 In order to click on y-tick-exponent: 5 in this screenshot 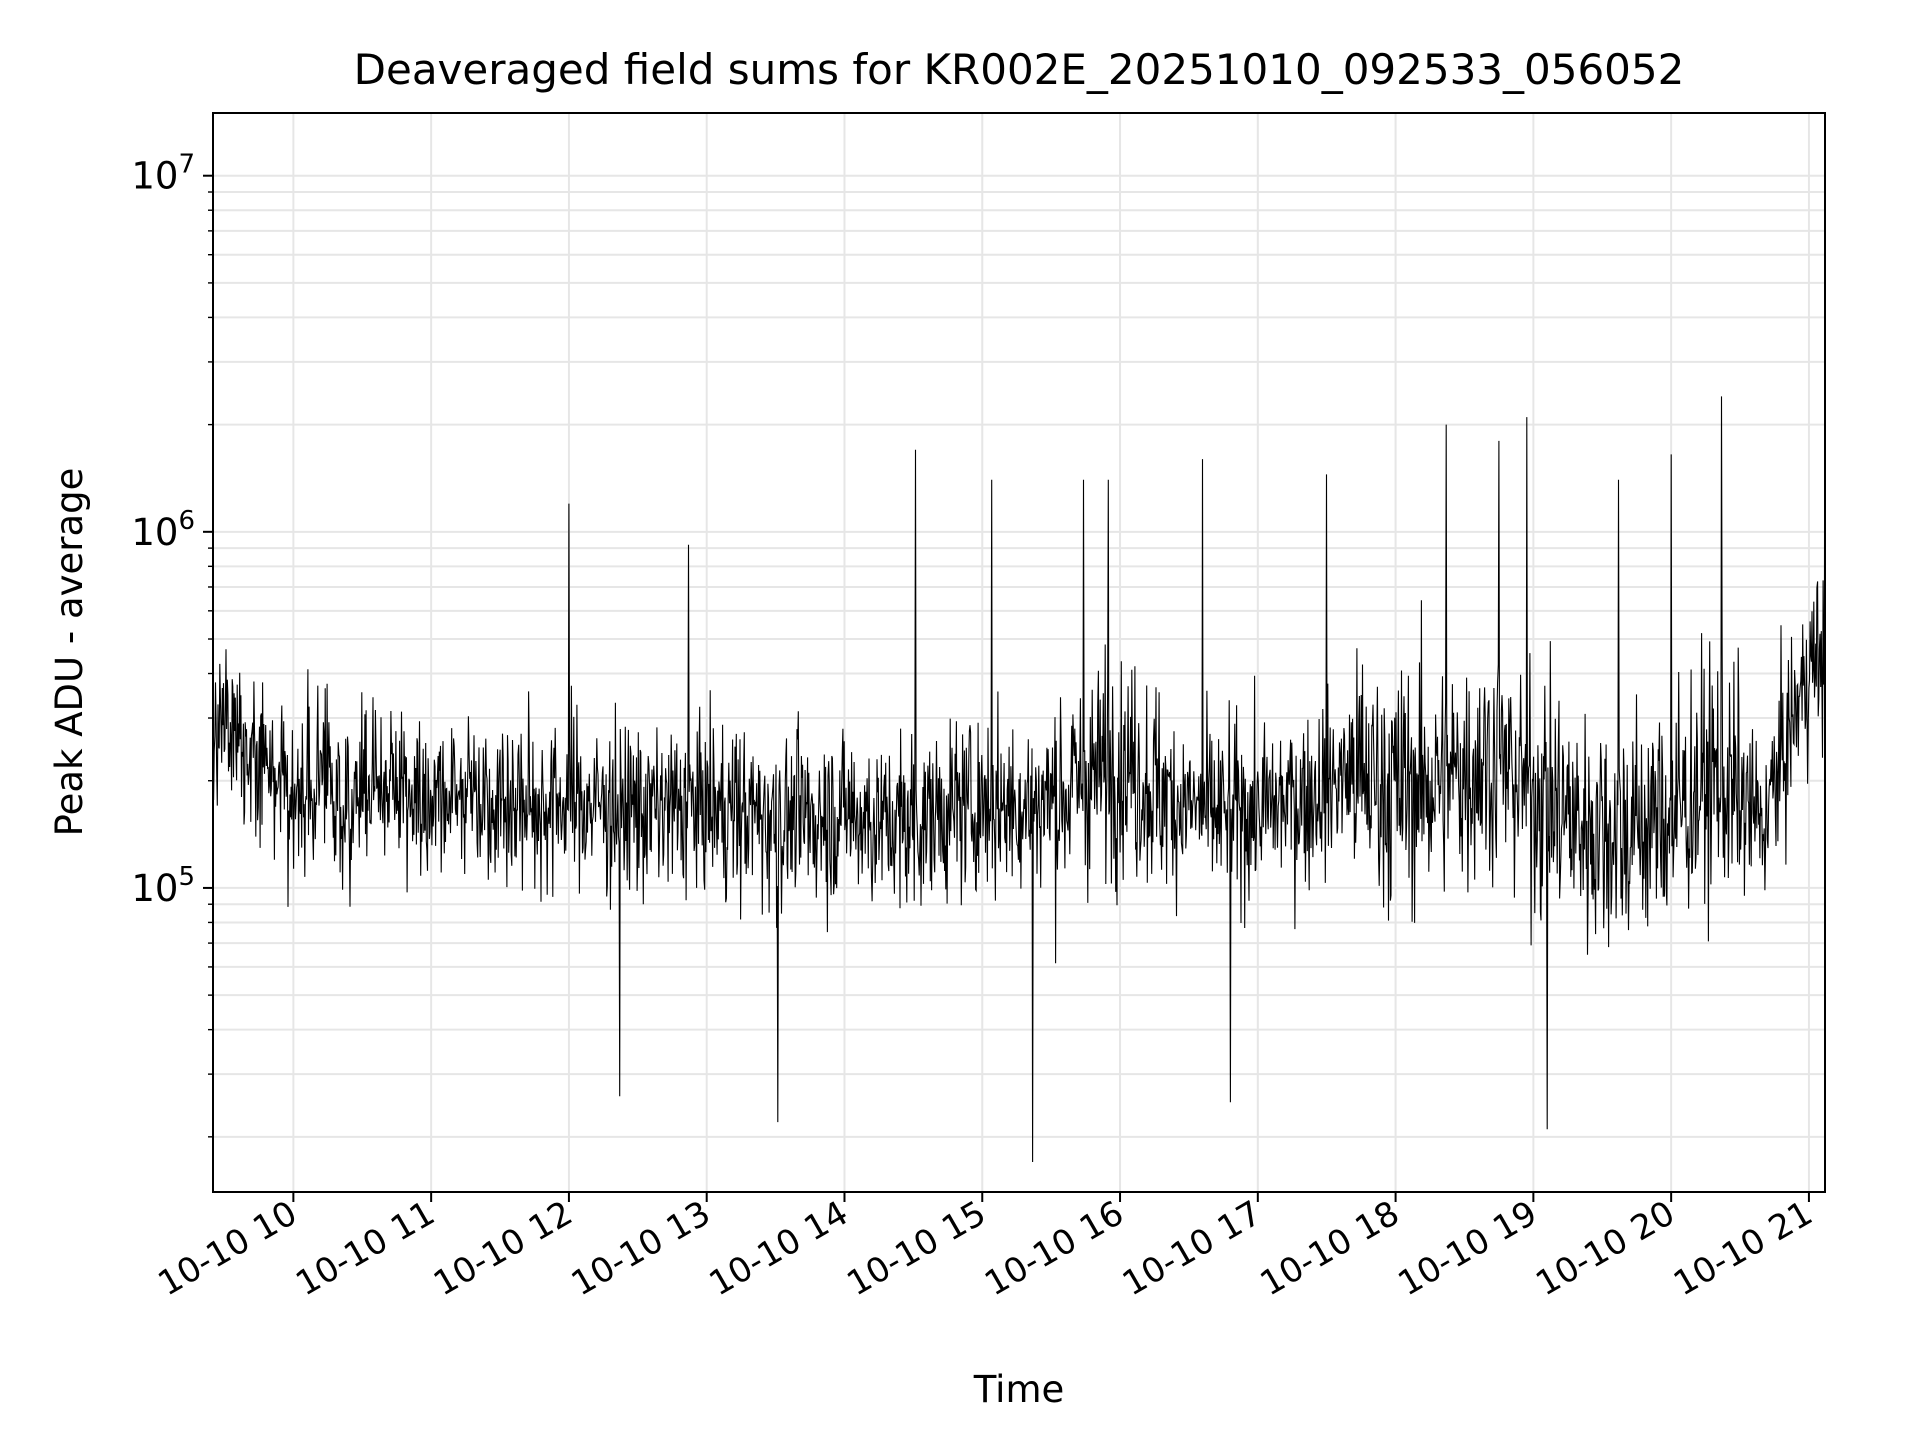, I will do `click(186, 877)`.